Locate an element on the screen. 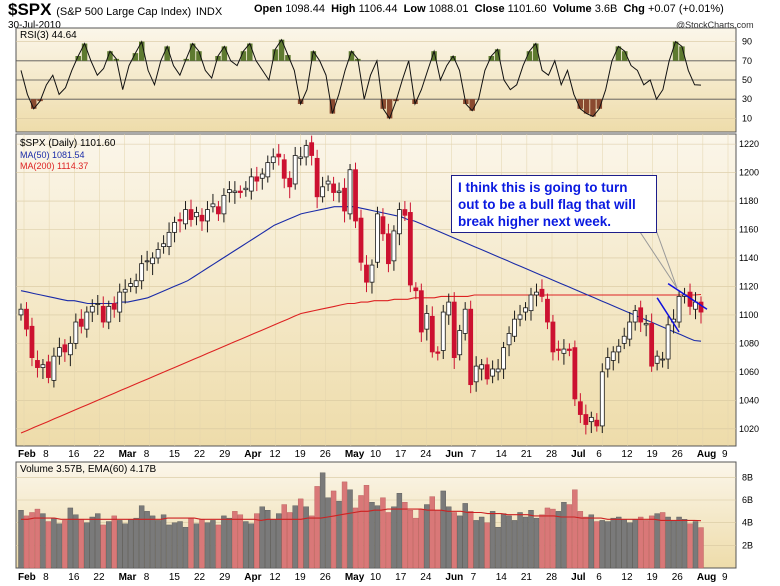 This screenshot has height=586, width=780. x-tick-label: 9 is located at coordinates (725, 577).